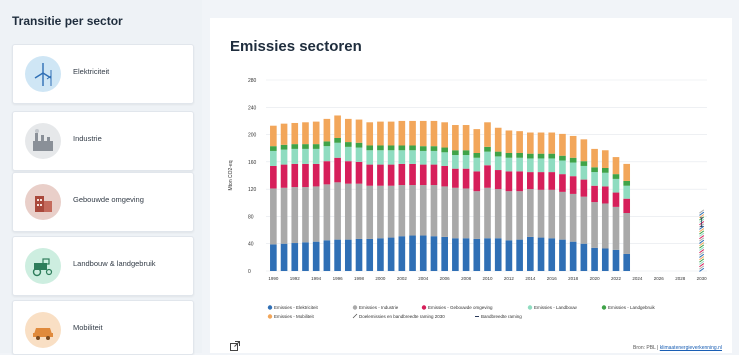 This screenshot has height=355, width=739. I want to click on y-tick-label: 80, so click(251, 217).